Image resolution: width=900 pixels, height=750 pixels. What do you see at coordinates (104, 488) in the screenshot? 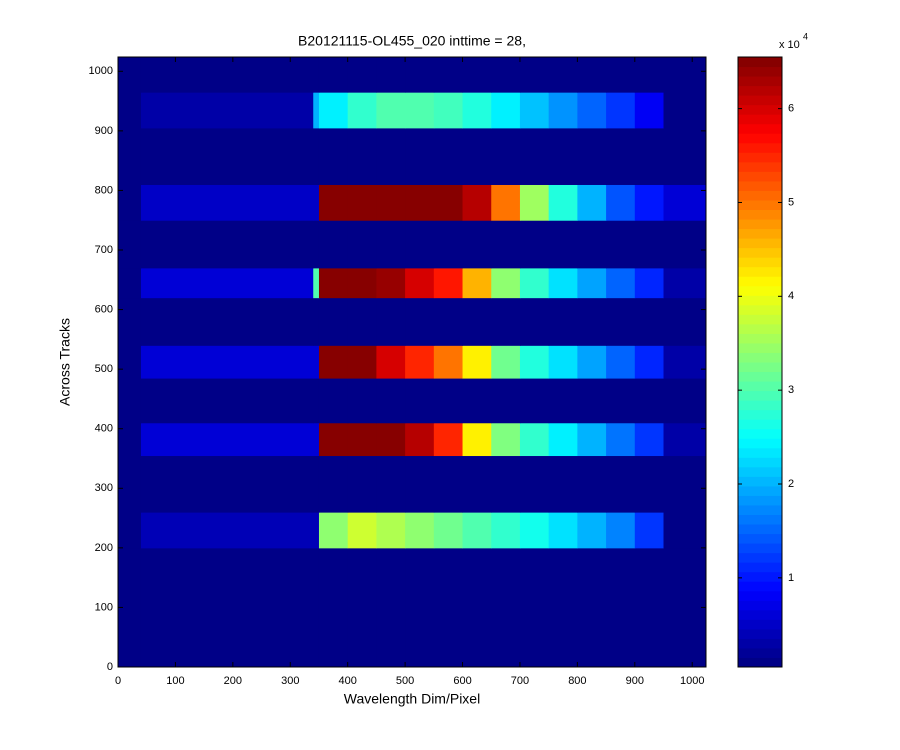
I see `y-tick-label: 300` at bounding box center [104, 488].